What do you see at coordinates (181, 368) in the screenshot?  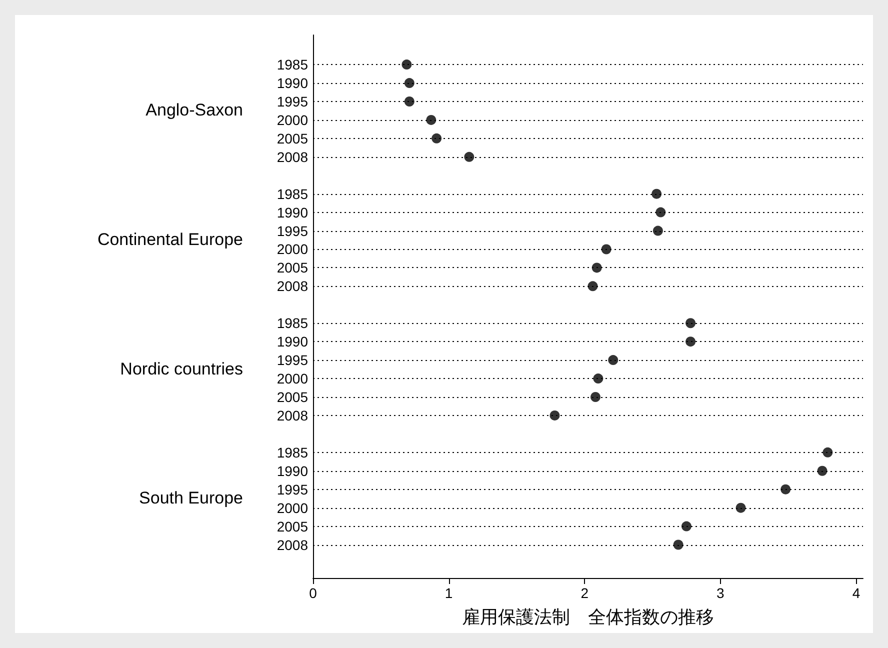 I see `text: Nordic countries` at bounding box center [181, 368].